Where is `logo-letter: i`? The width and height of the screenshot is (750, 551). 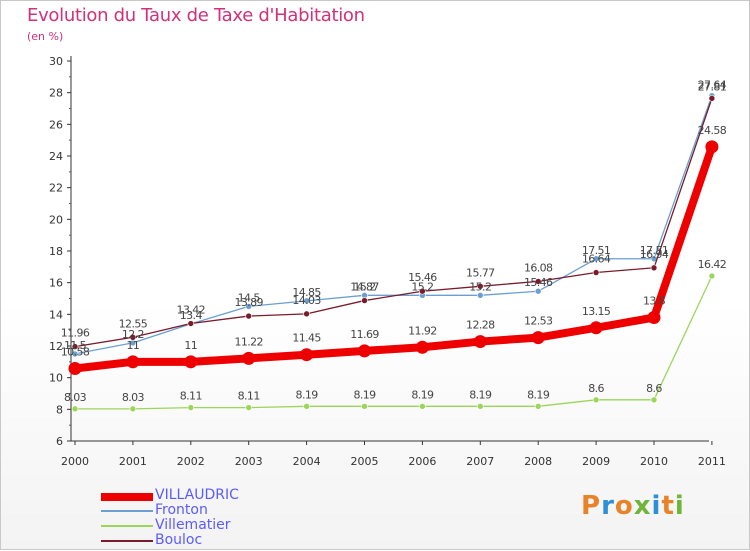 logo-letter: i is located at coordinates (656, 506).